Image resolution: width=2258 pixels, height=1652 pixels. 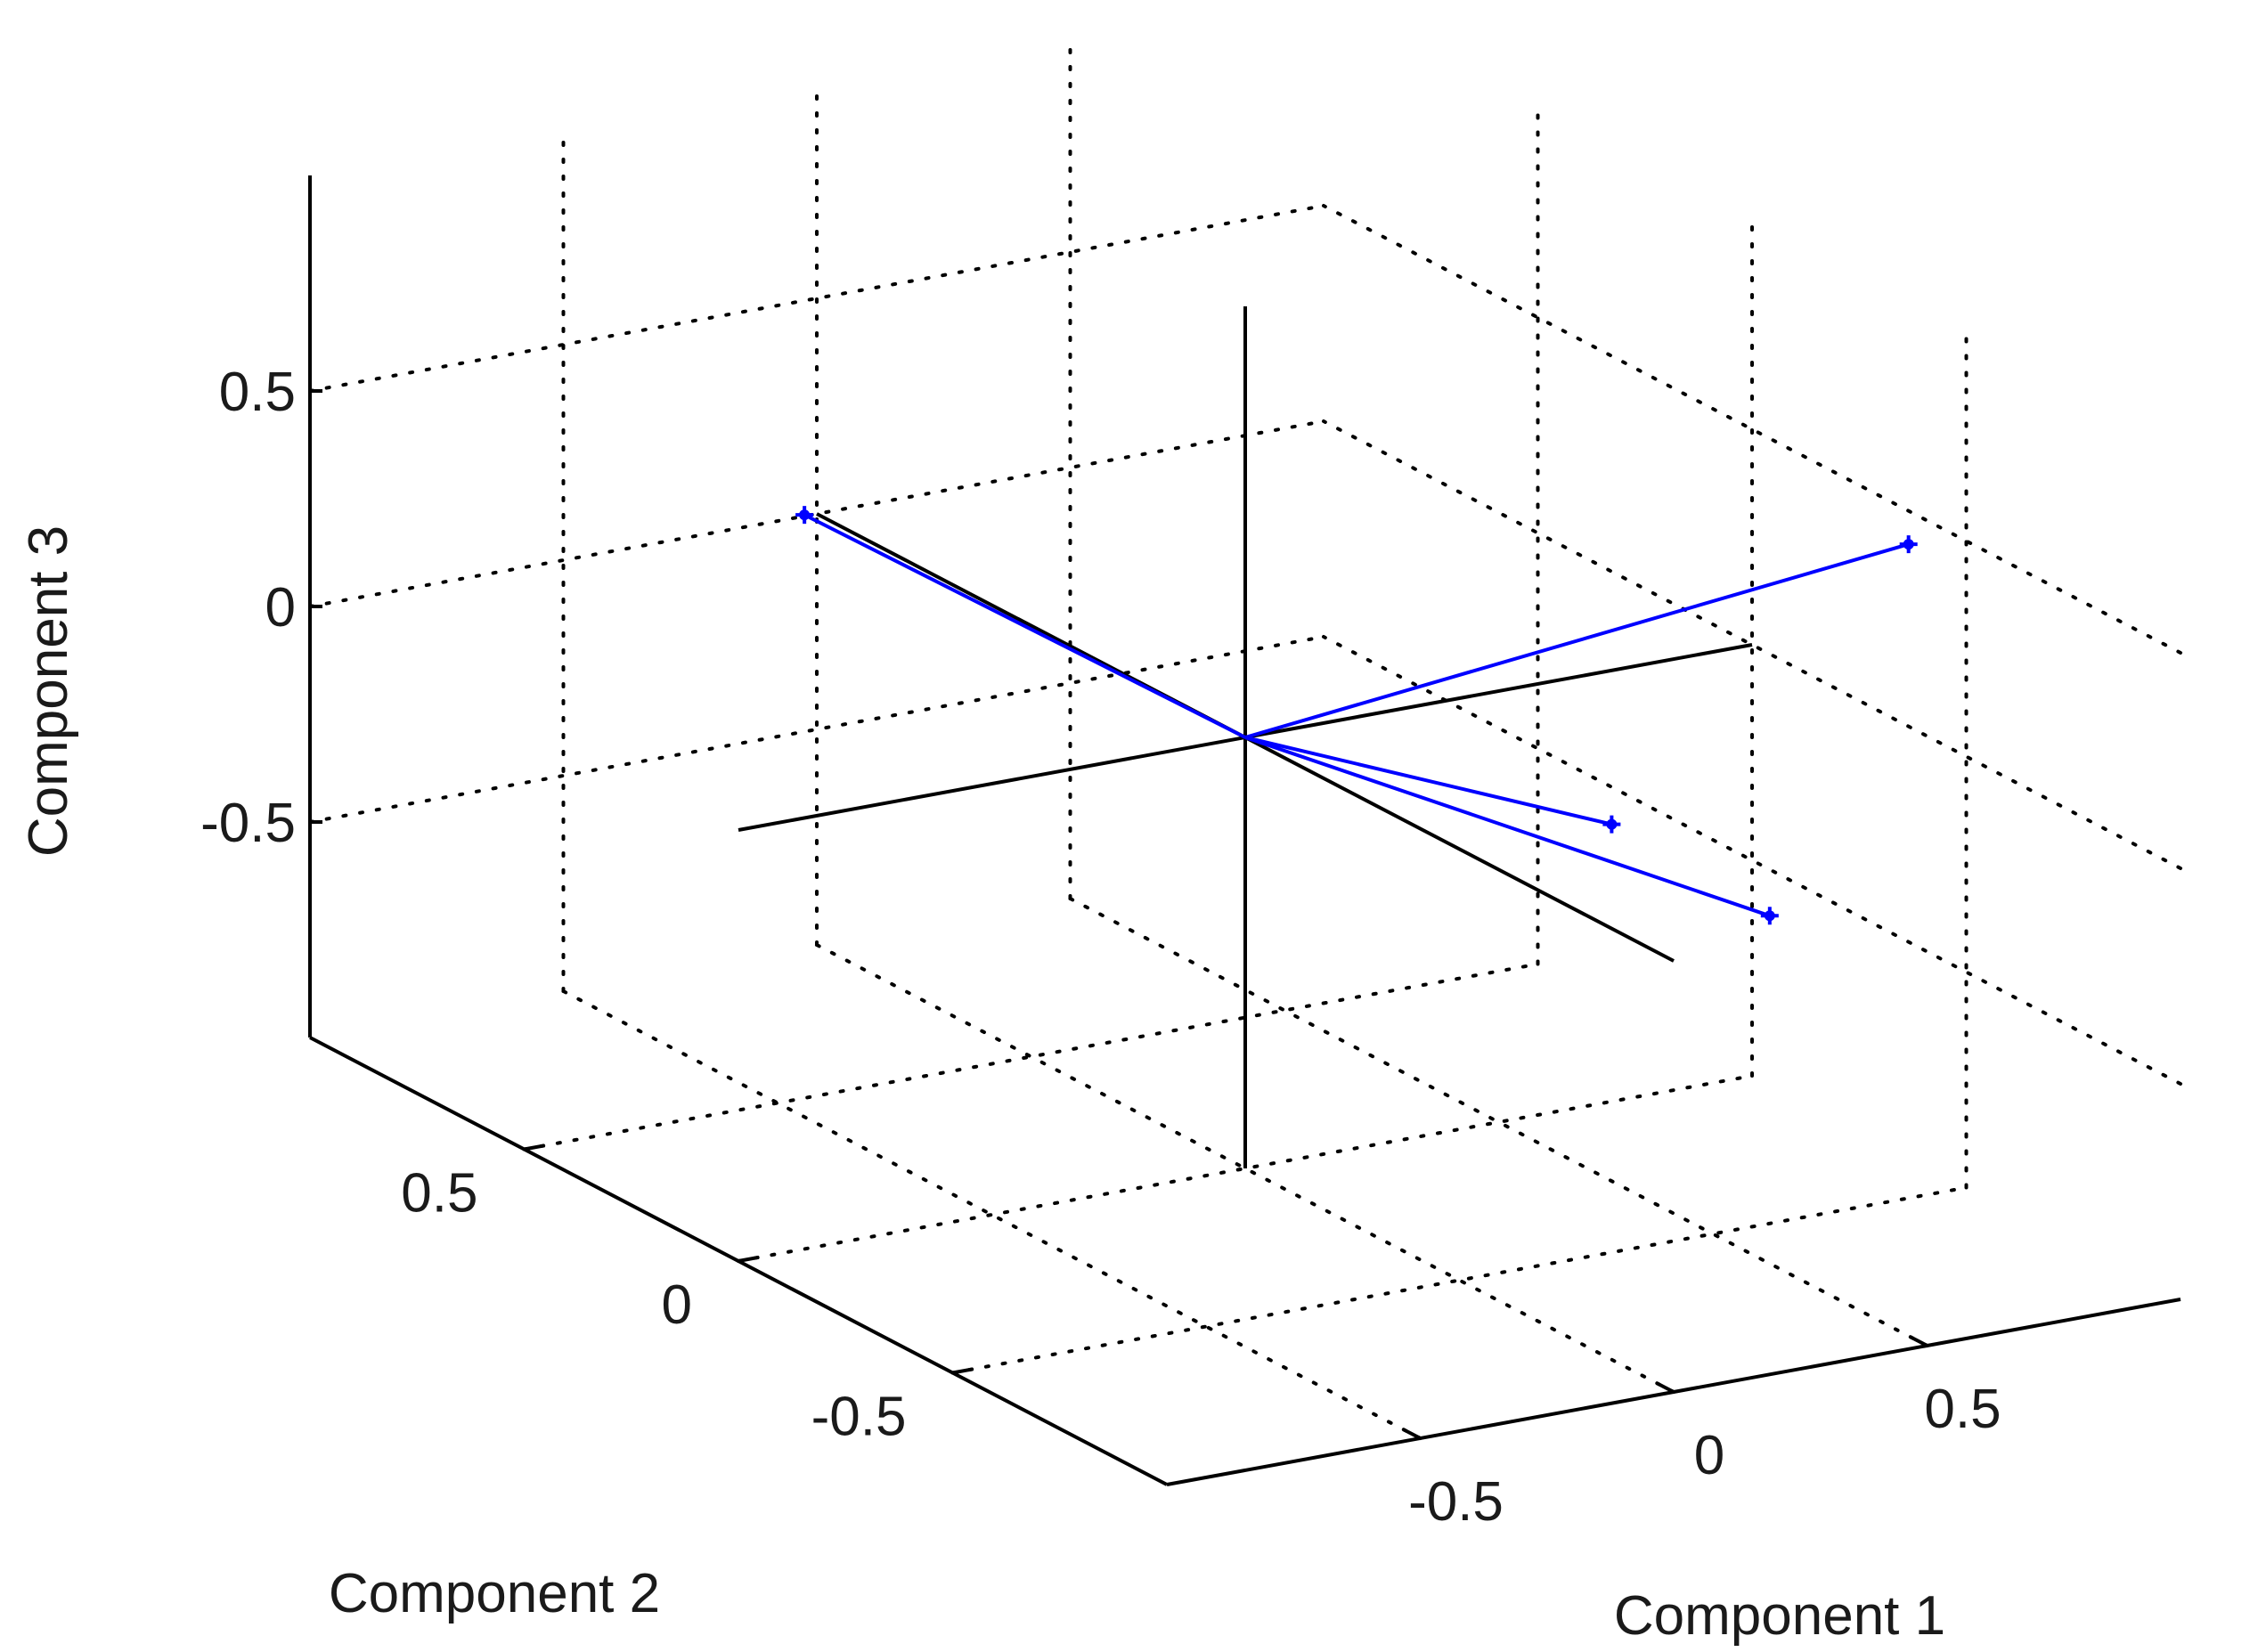 I want to click on z-tick-label: 0.5, so click(x=257, y=392).